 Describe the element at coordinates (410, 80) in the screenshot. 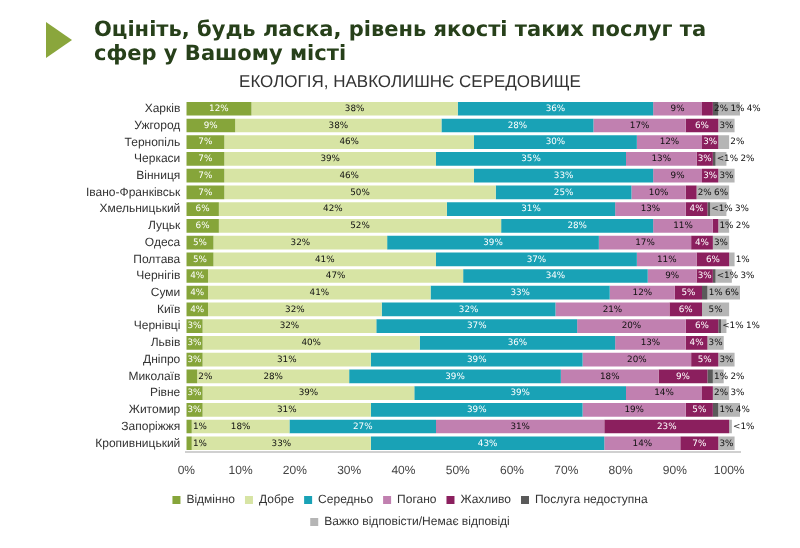

I see `chart-subtitle: ЕКОЛОГІЯ, НАВКОЛИШНЄ СЕРЕДОВИЩЕ` at that location.